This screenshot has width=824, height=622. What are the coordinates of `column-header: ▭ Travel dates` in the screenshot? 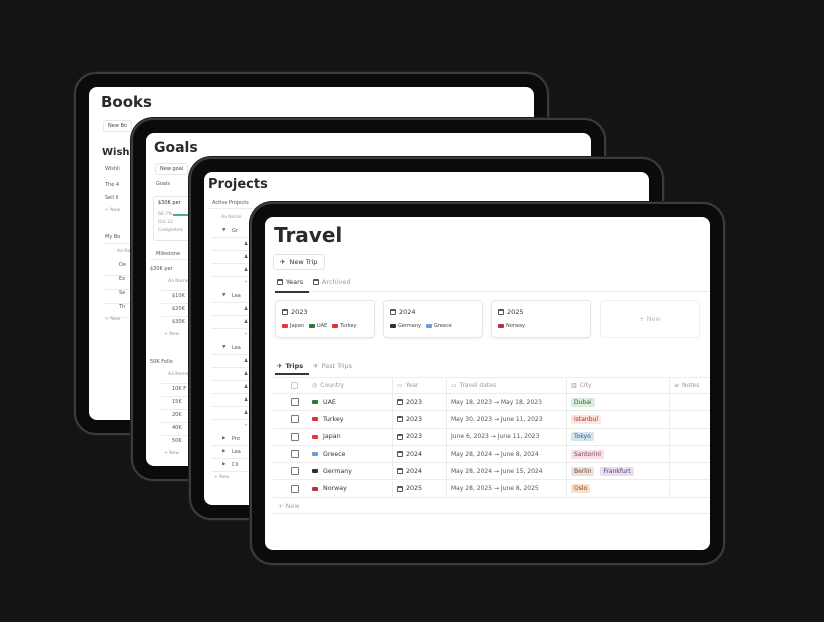 It's located at (506, 385).